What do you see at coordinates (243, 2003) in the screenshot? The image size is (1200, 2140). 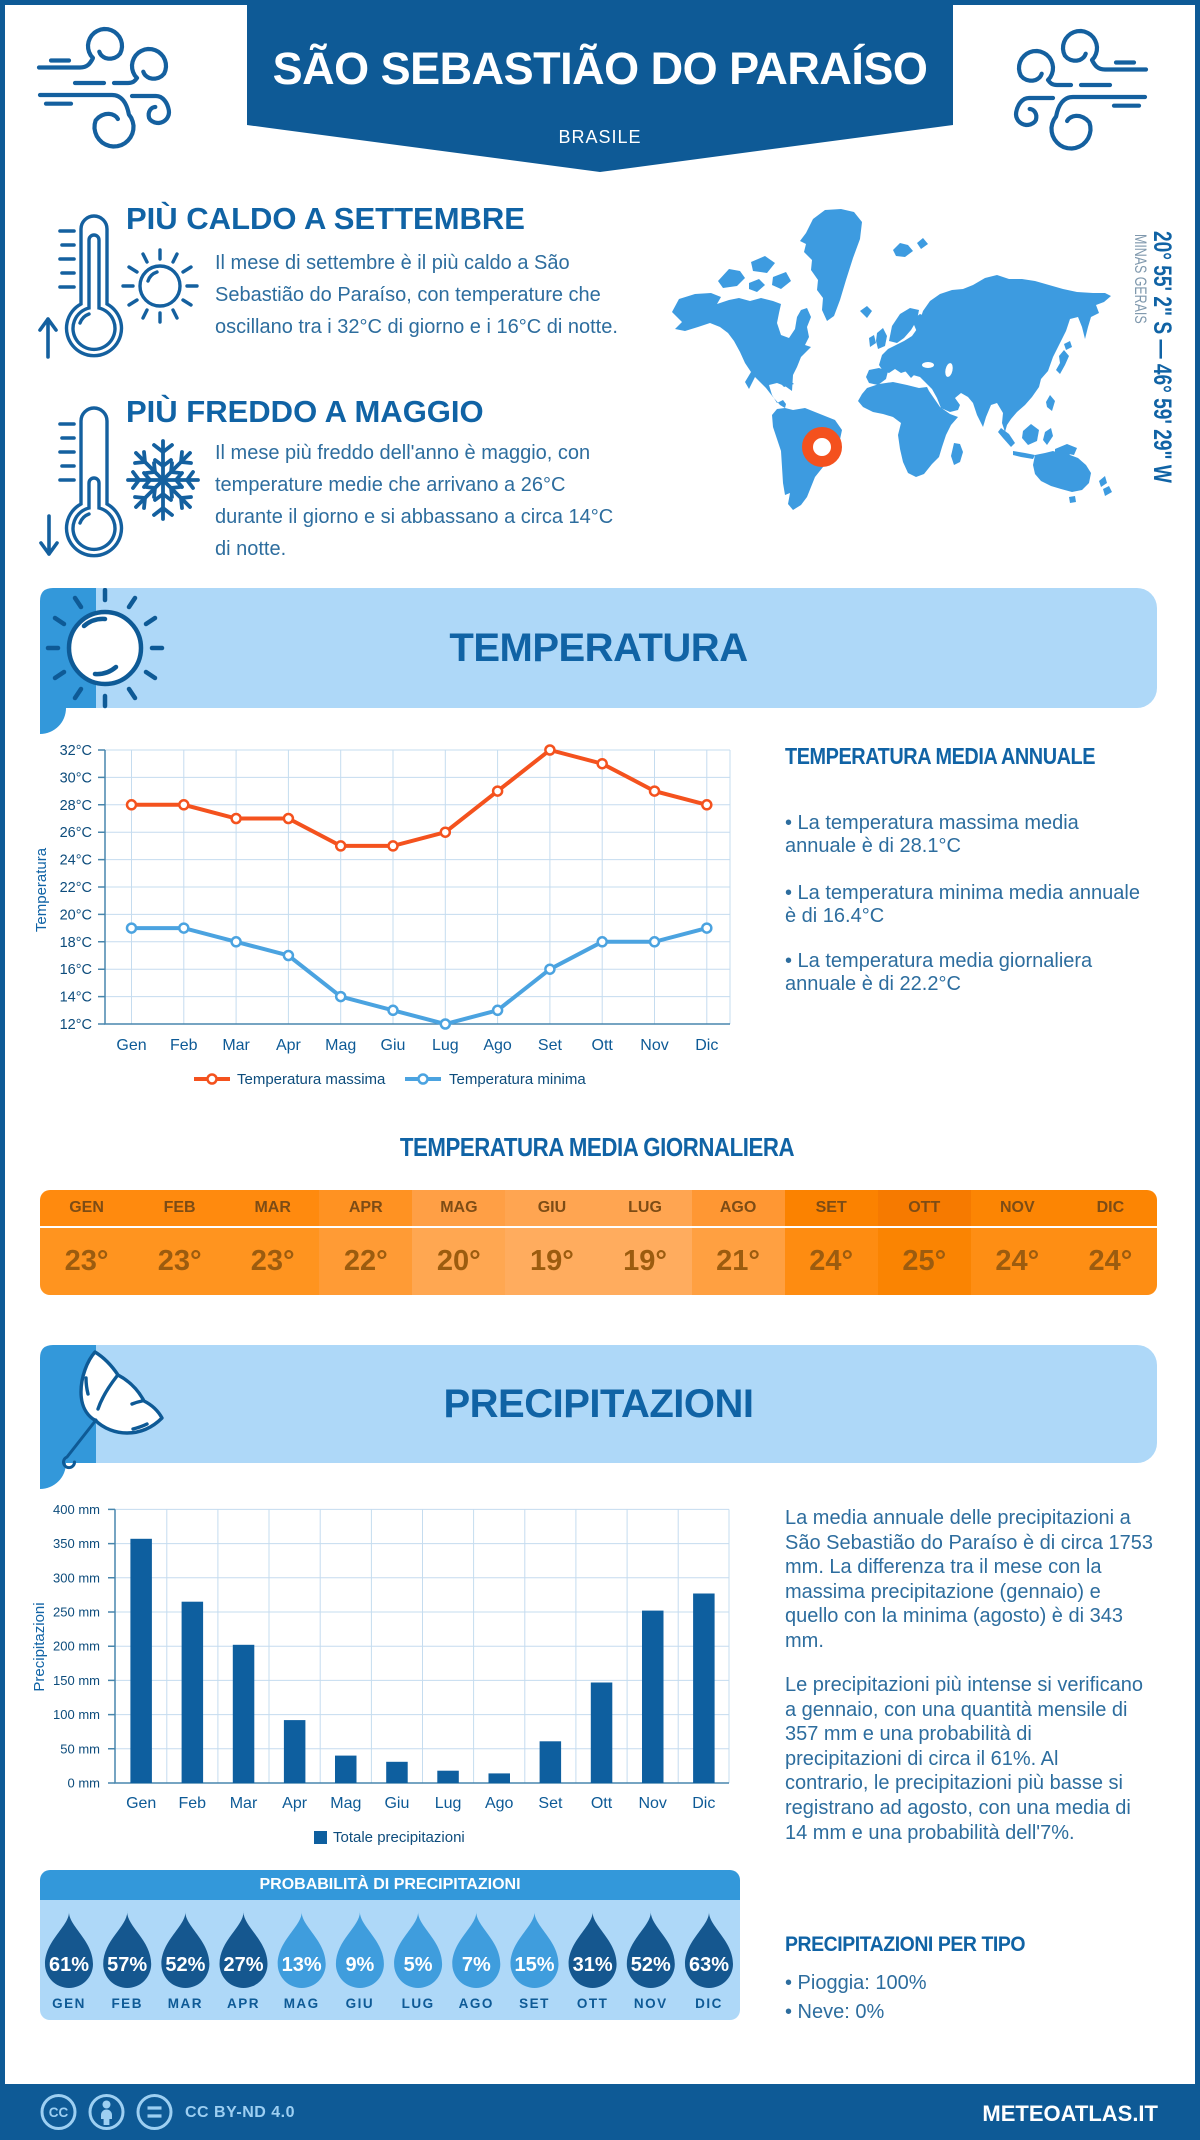 I see `svg-text: APR` at bounding box center [243, 2003].